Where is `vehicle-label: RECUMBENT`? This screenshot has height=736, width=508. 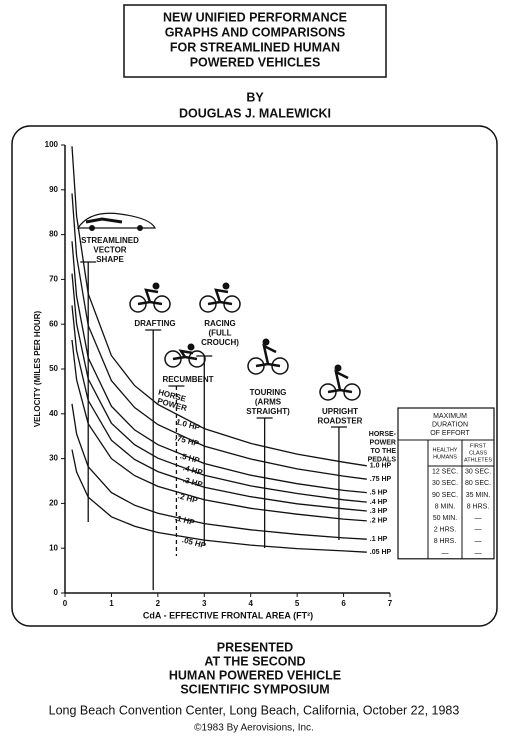 vehicle-label: RECUMBENT is located at coordinates (187, 379).